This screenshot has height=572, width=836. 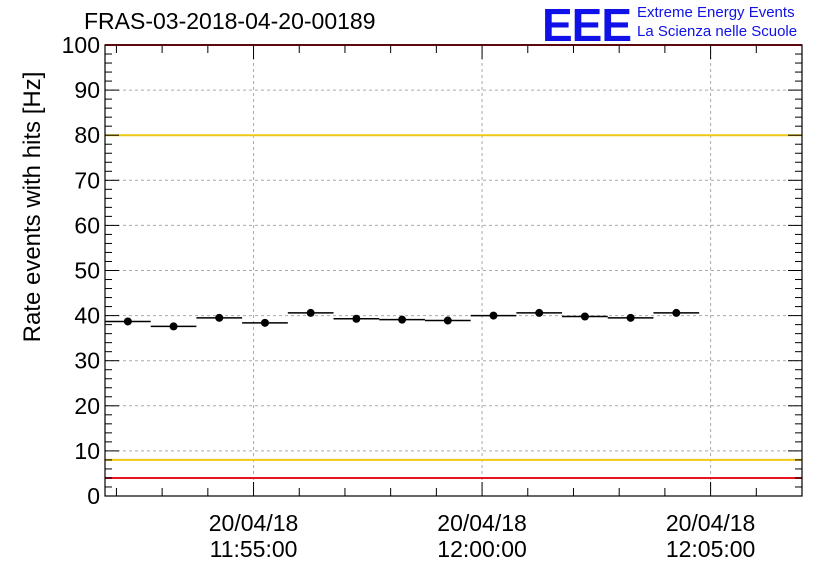 What do you see at coordinates (87, 90) in the screenshot?
I see `y-tick-label: 90` at bounding box center [87, 90].